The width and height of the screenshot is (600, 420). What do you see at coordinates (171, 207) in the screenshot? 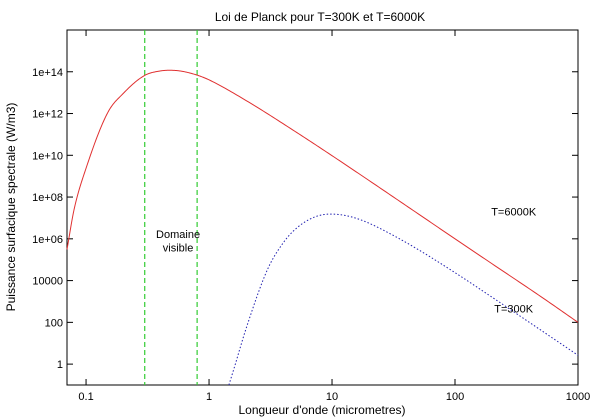
I see `visible-range-markers` at bounding box center [171, 207].